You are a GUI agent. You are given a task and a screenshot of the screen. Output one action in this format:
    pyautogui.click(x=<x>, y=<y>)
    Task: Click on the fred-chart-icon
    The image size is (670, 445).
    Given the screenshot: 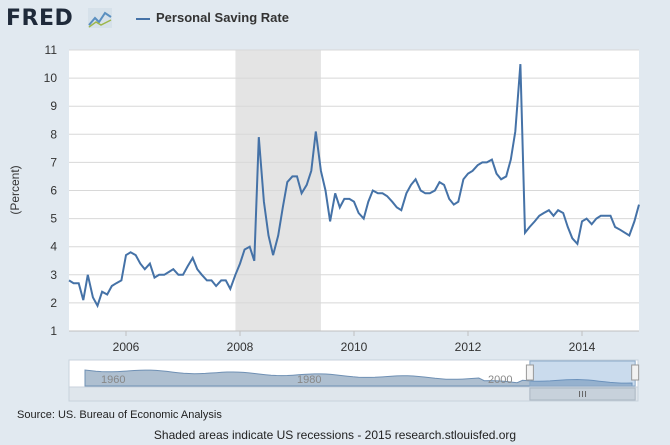 What is the action you would take?
    pyautogui.click(x=100, y=18)
    